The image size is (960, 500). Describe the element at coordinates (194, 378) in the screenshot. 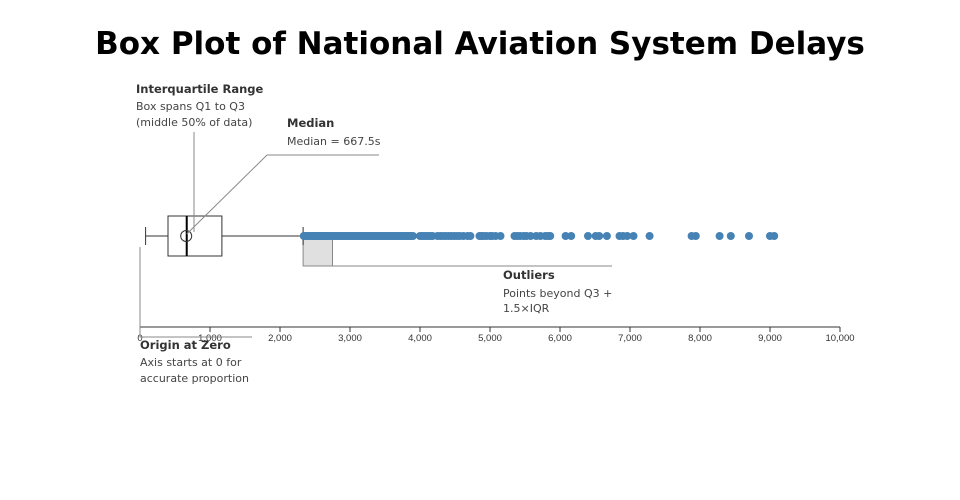

I see `origin-annotation-line: accurate proportion` at that location.